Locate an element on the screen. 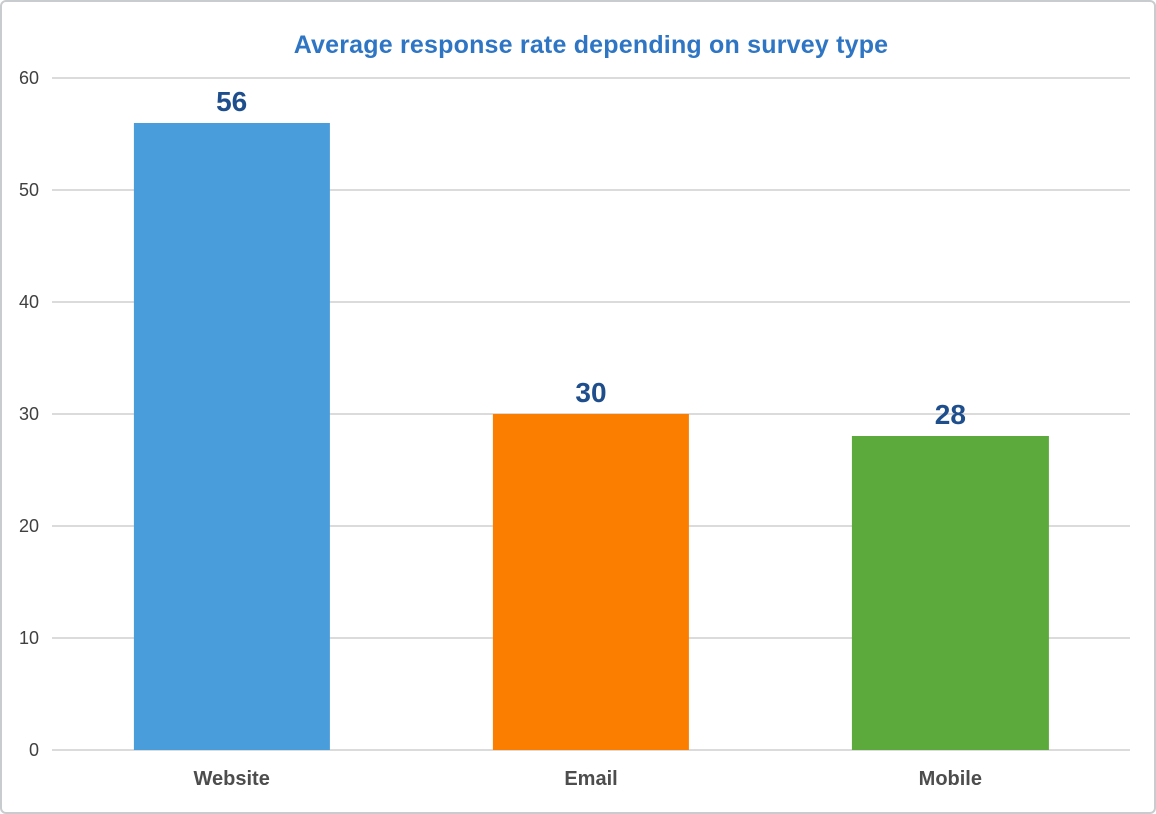 The image size is (1156, 814). bar-website is located at coordinates (231, 436).